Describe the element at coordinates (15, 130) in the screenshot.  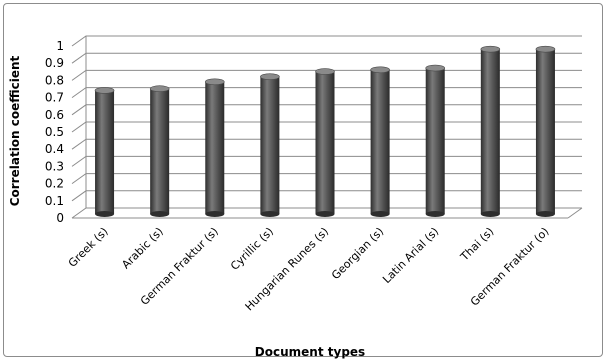
I see `y-axis-title: Correlation coefficient` at that location.